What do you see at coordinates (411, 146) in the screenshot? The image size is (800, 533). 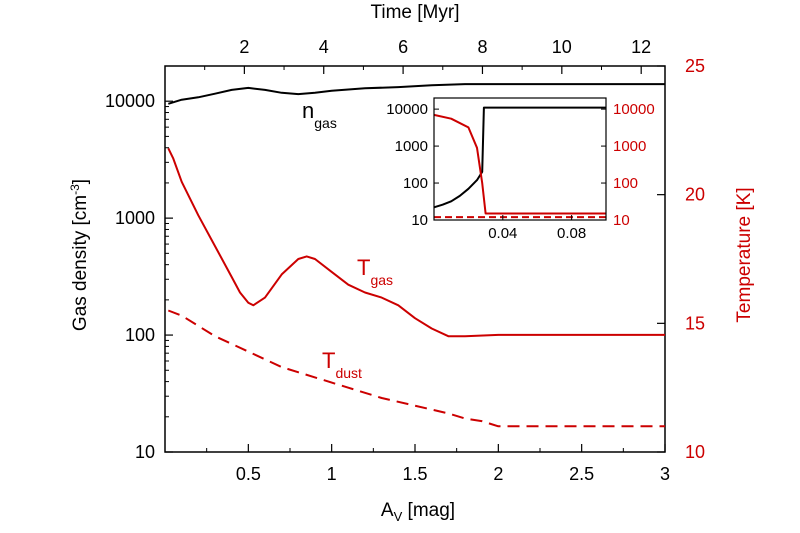 I see `inset-y-left-tick-label-2: 1000` at bounding box center [411, 146].